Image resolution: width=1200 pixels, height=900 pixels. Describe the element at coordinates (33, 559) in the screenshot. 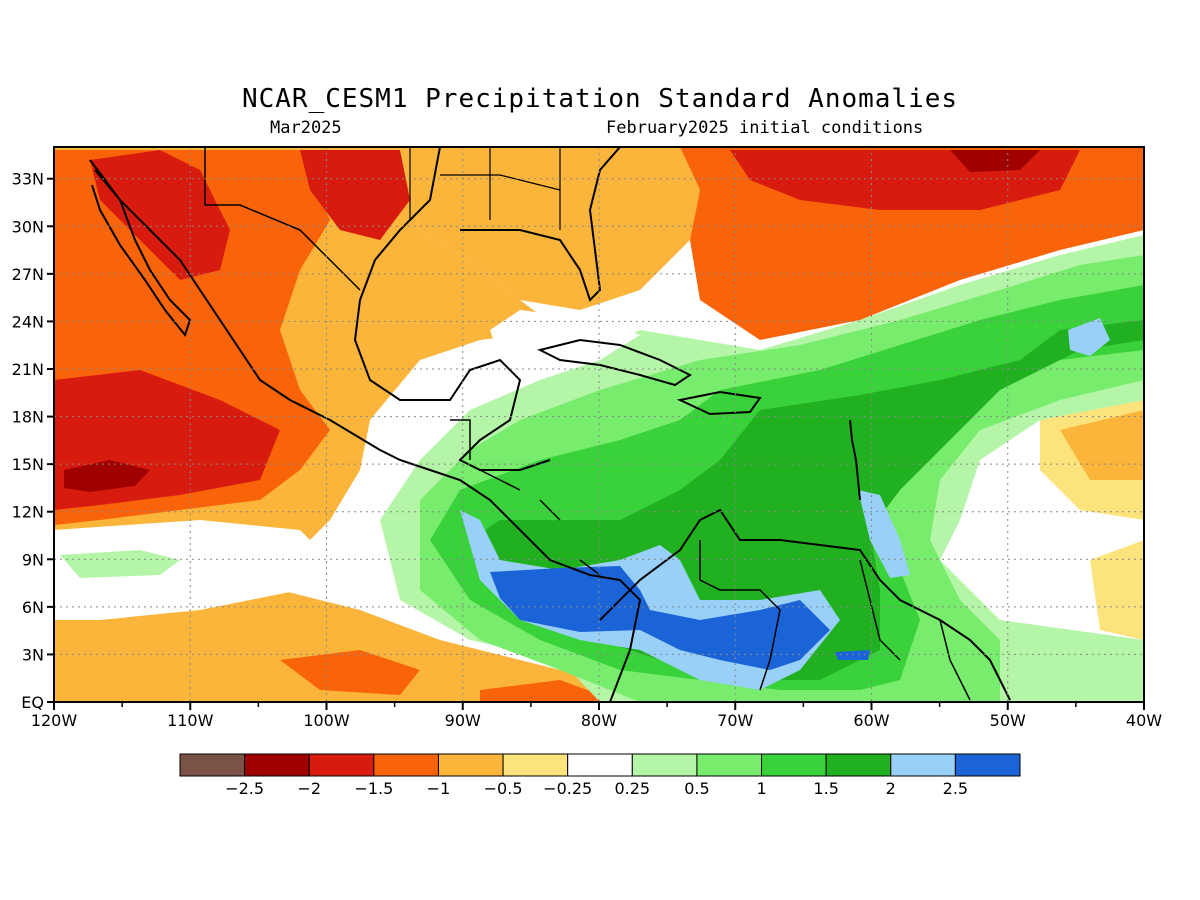

I see `y-tick-label: 9N` at that location.